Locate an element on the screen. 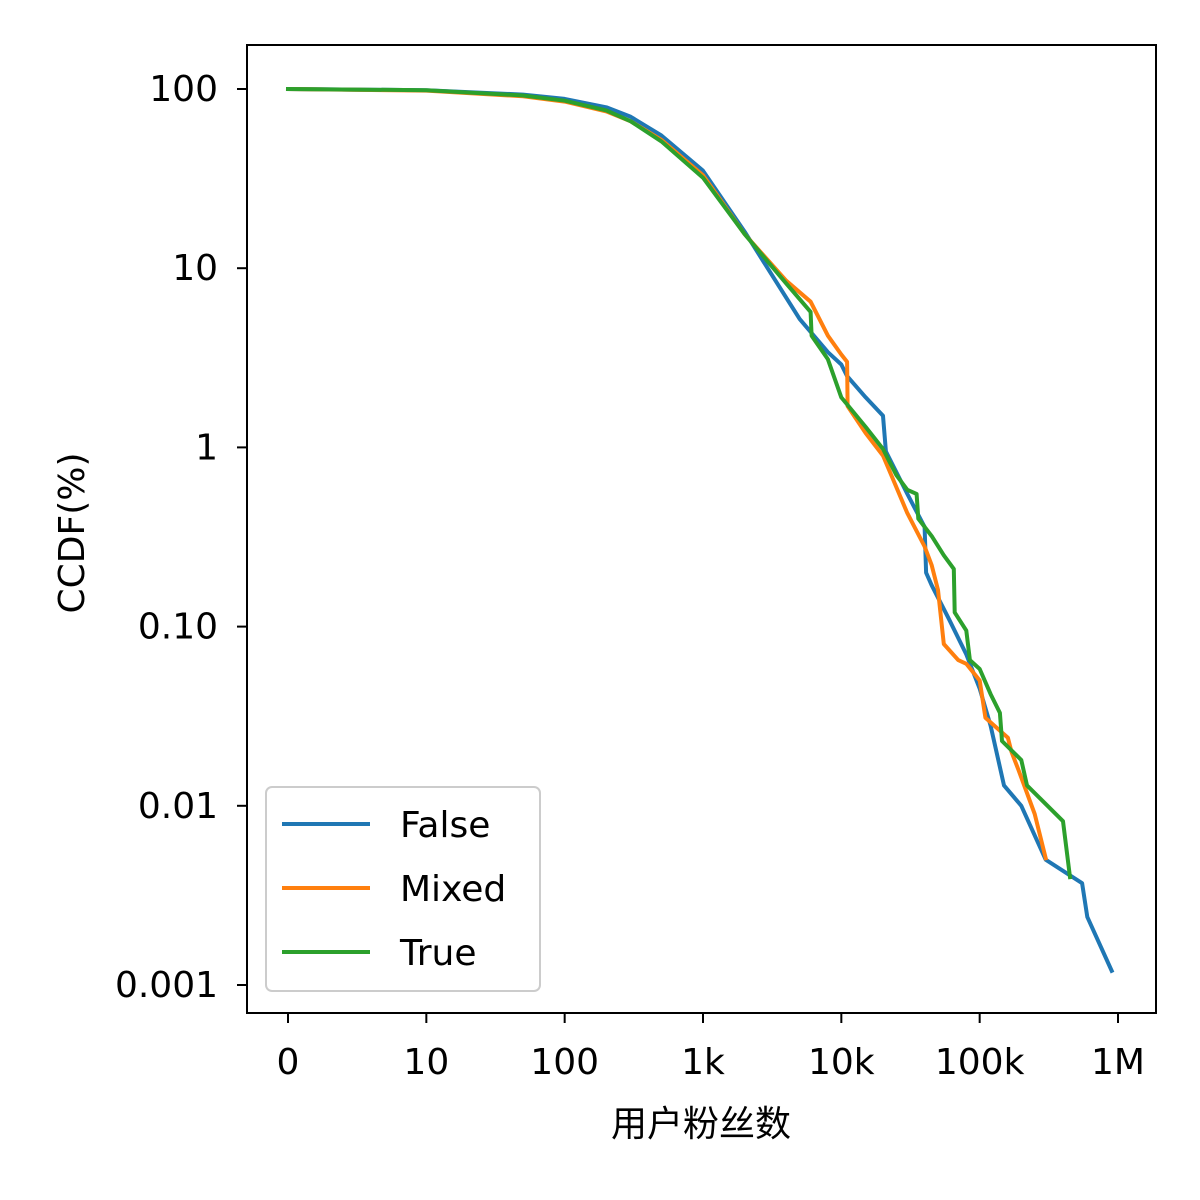 The image size is (1200, 1200). legend-label-false: False is located at coordinates (445, 825).